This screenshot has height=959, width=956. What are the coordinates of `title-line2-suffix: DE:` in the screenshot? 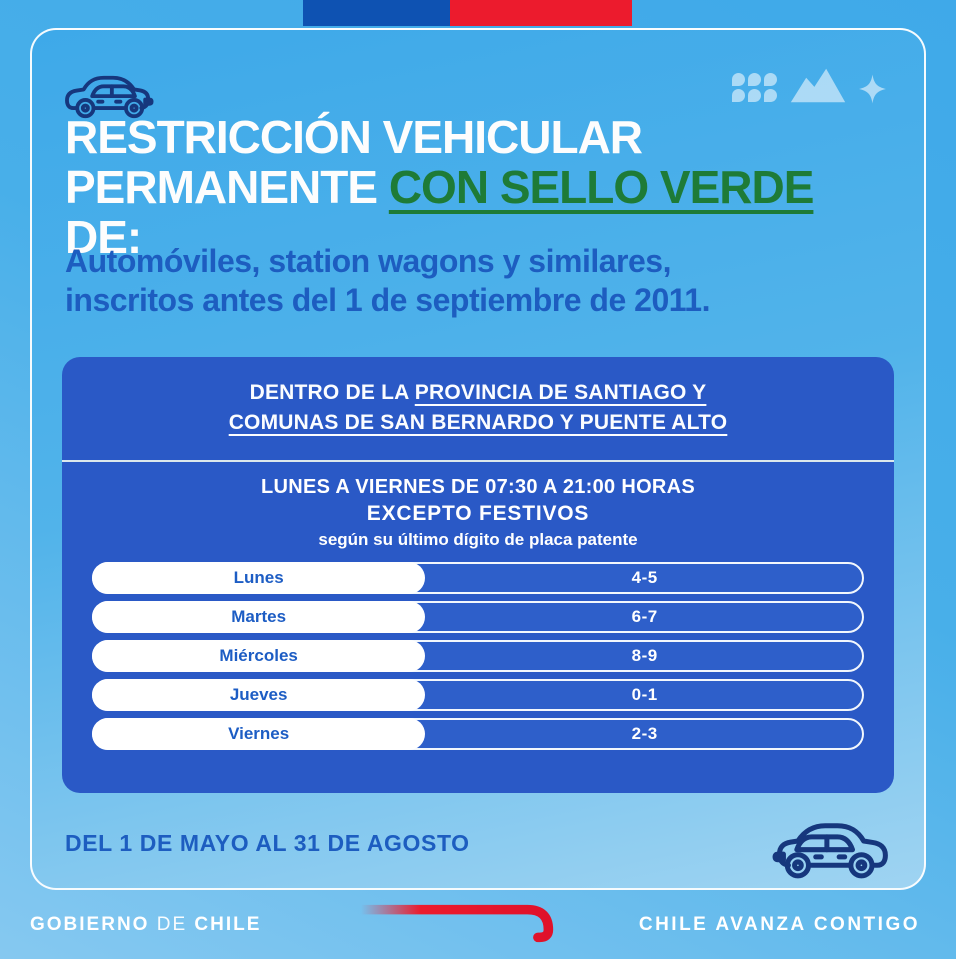 It's located at (103, 237).